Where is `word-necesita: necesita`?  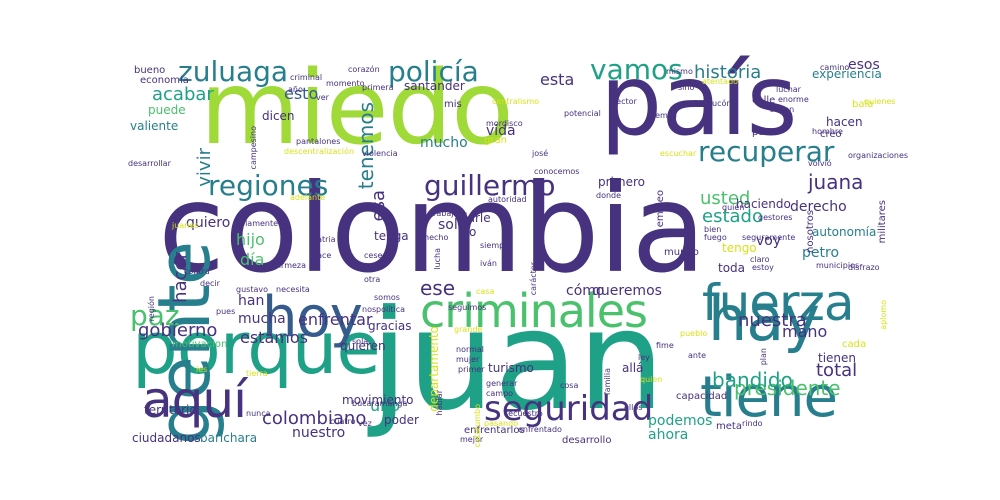 word-necesita: necesita is located at coordinates (293, 289).